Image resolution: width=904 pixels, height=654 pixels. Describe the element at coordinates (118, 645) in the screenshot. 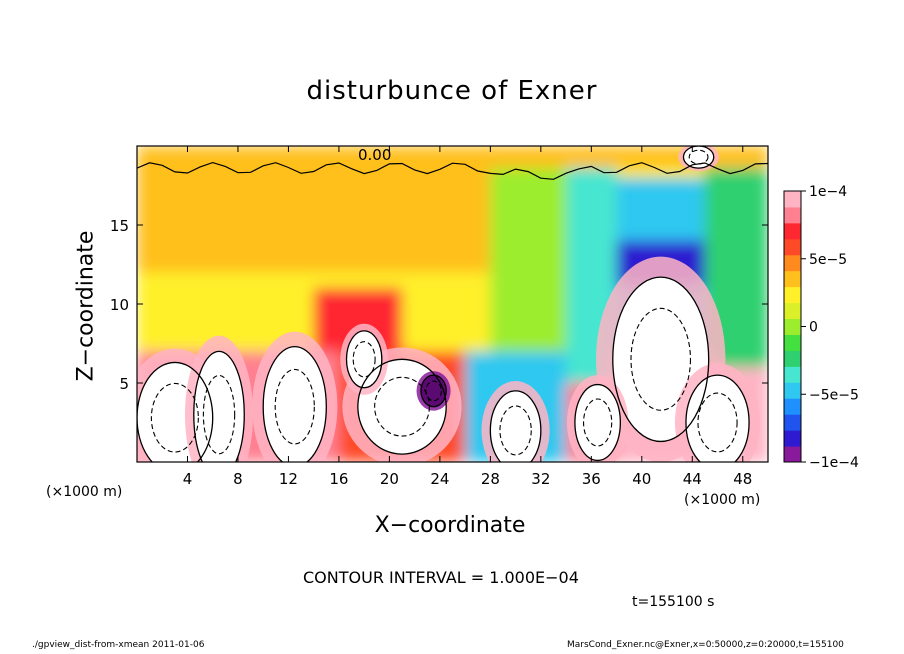

I see `footer-left: ./gpview_dist-from-xmean 2011-01-06` at that location.